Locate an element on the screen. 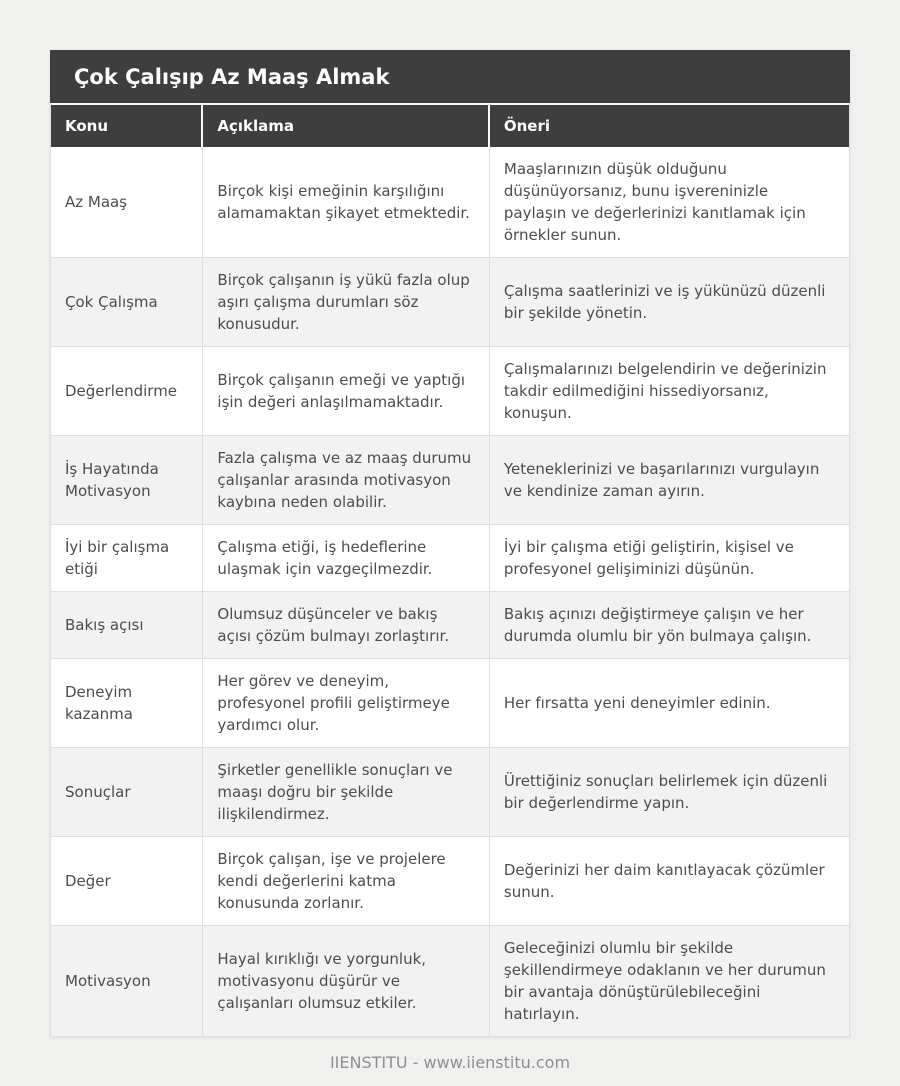 Image resolution: width=900 pixels, height=1086 pixels. topic-cell: İyi bir çalışma etiği is located at coordinates (127, 557).